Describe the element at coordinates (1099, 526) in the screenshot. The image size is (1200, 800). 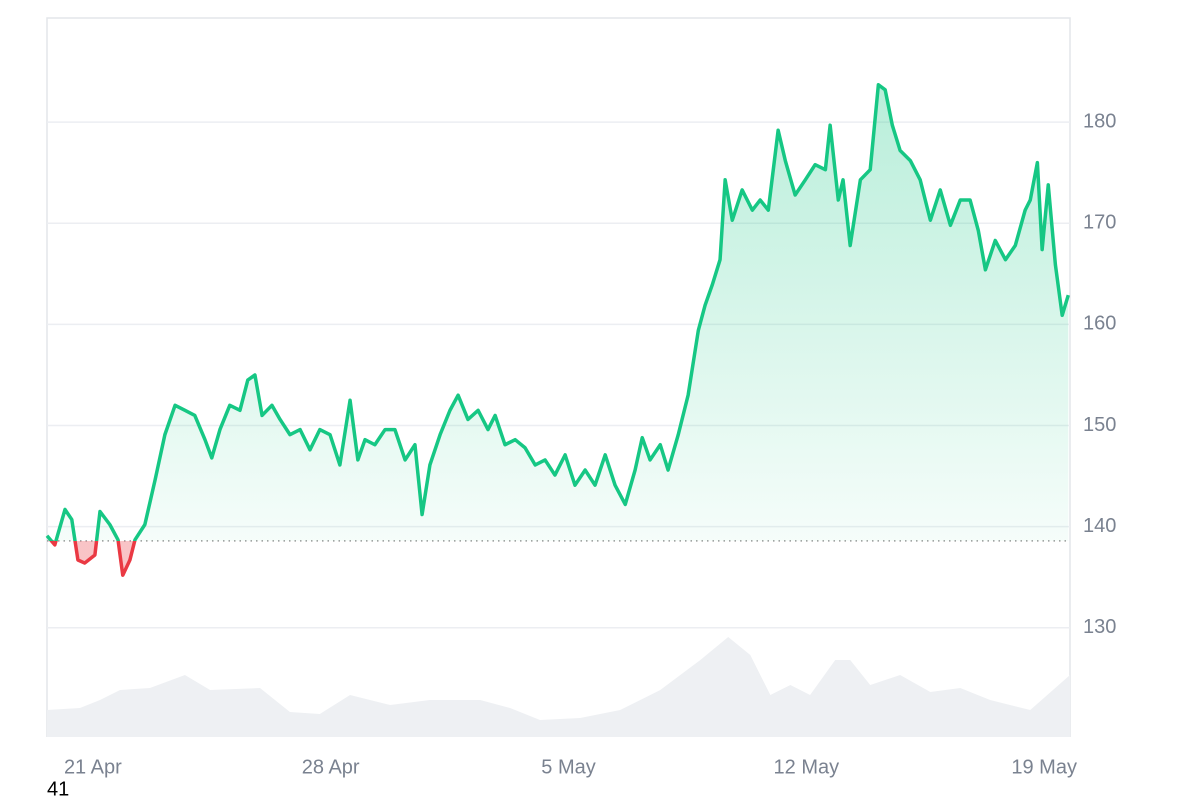
I see `y-tick-label: 140` at that location.